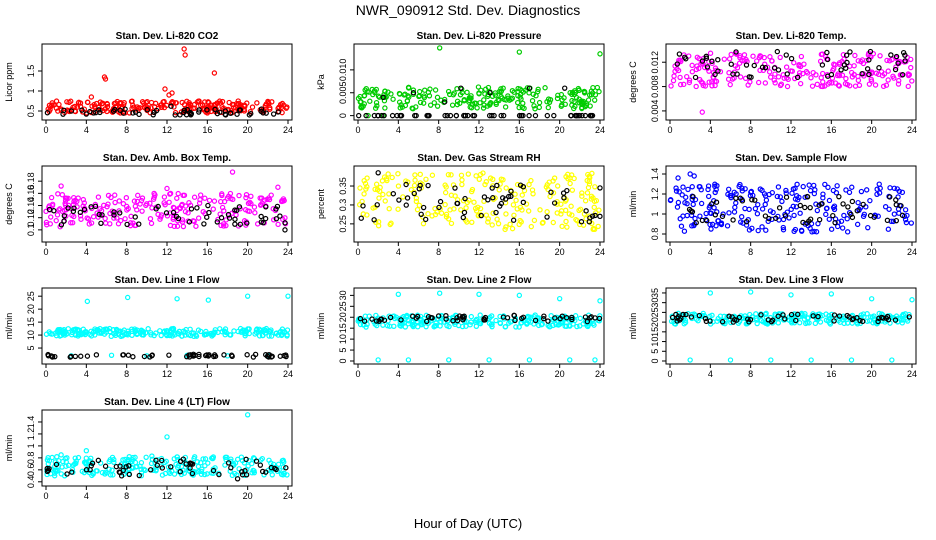 The width and height of the screenshot is (936, 540). Describe the element at coordinates (357, 374) in the screenshot. I see `x-tick-label: 0` at that location.